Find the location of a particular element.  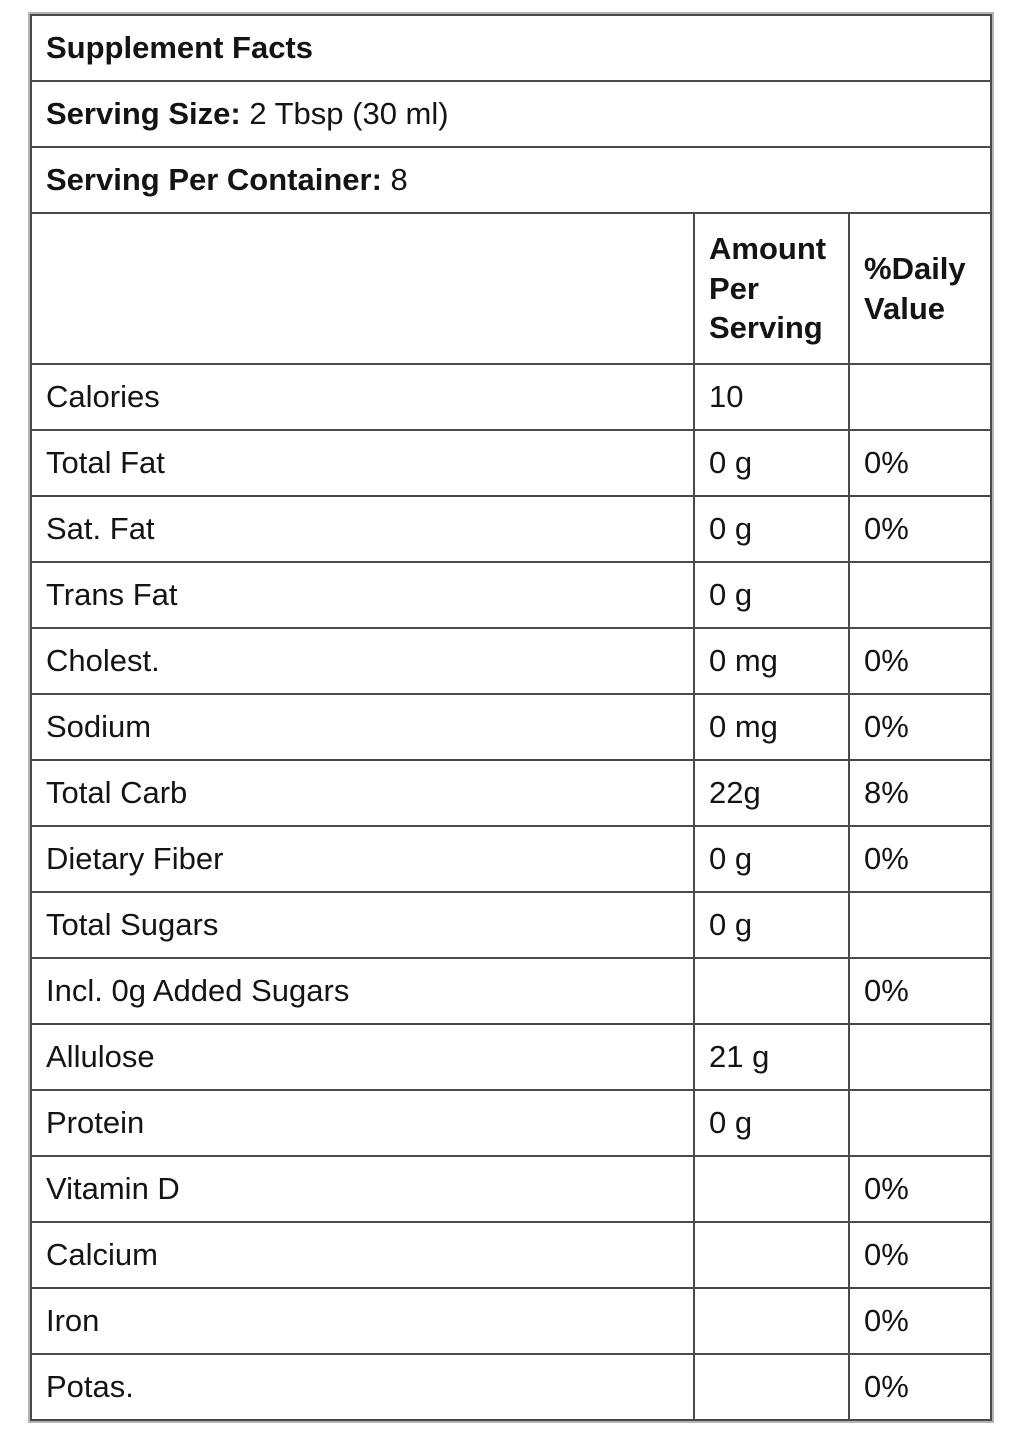

table-row: Protein 0 g is located at coordinates (511, 1123).